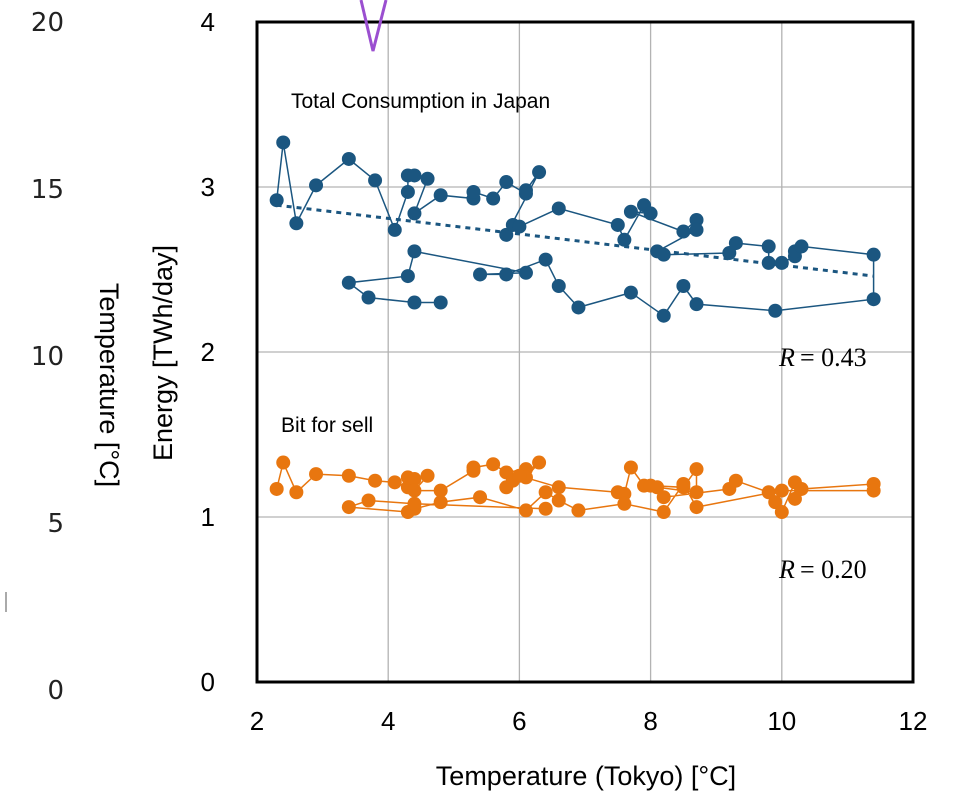 This screenshot has width=955, height=800. I want to click on x-tick-label: 8, so click(650, 721).